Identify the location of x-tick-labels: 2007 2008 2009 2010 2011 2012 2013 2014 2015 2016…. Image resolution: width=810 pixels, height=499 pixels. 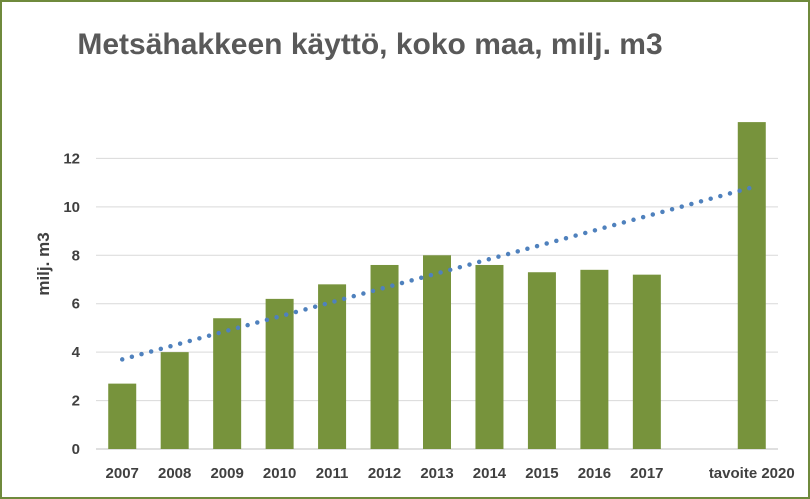
(450, 473).